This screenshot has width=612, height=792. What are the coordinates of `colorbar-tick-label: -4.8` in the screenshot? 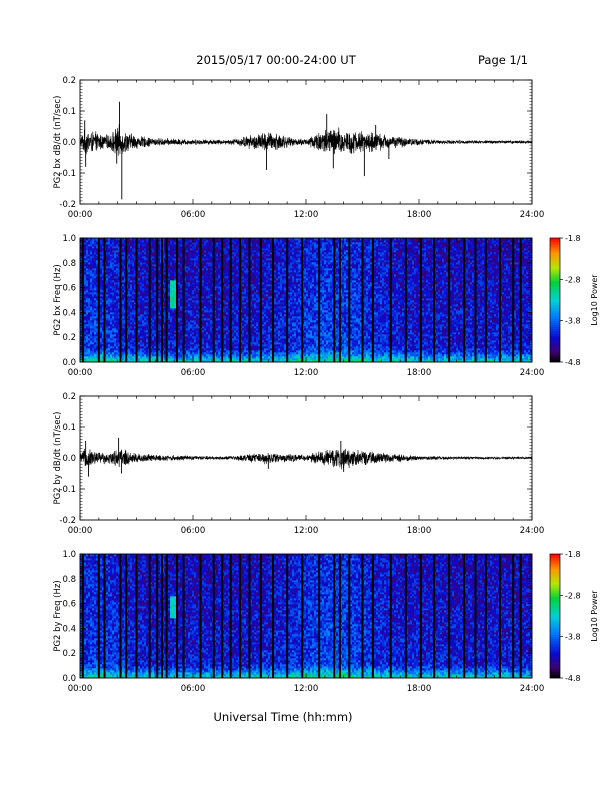 It's located at (573, 362).